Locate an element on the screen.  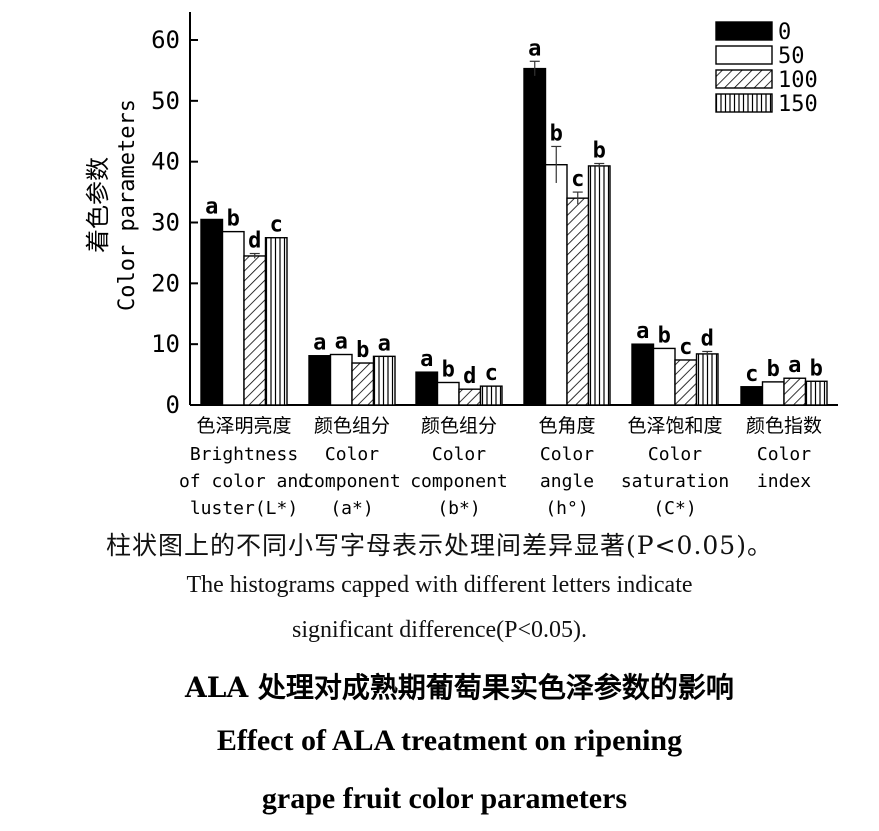
y-axis-title-en: Color parameters is located at coordinates (127, 205).